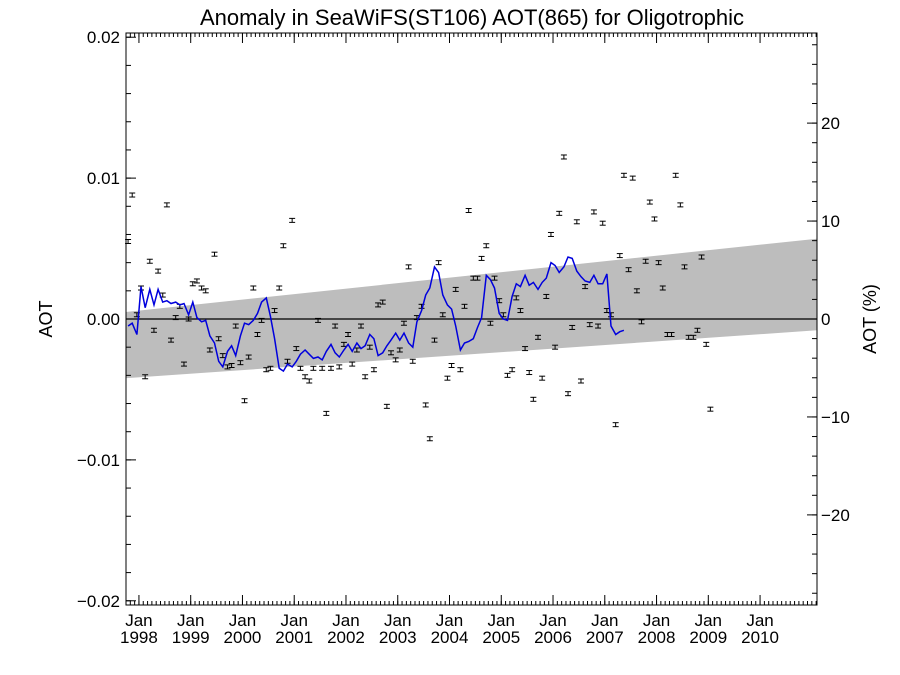 Image resolution: width=900 pixels, height=675 pixels. What do you see at coordinates (98, 460) in the screenshot?
I see `y-tick-label: −0.01` at bounding box center [98, 460].